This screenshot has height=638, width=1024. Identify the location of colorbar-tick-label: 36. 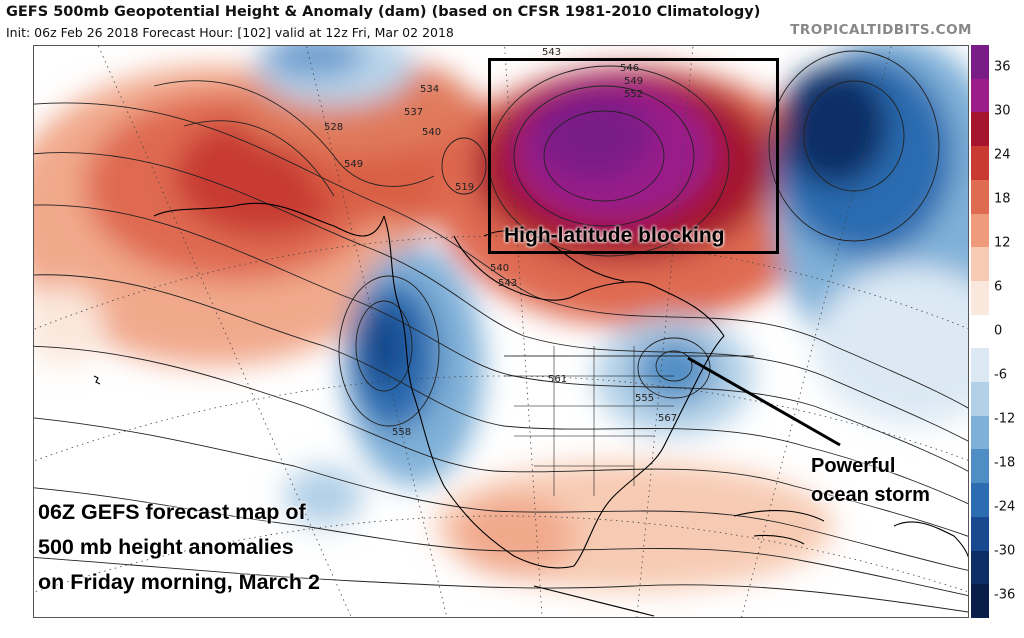
(1002, 67).